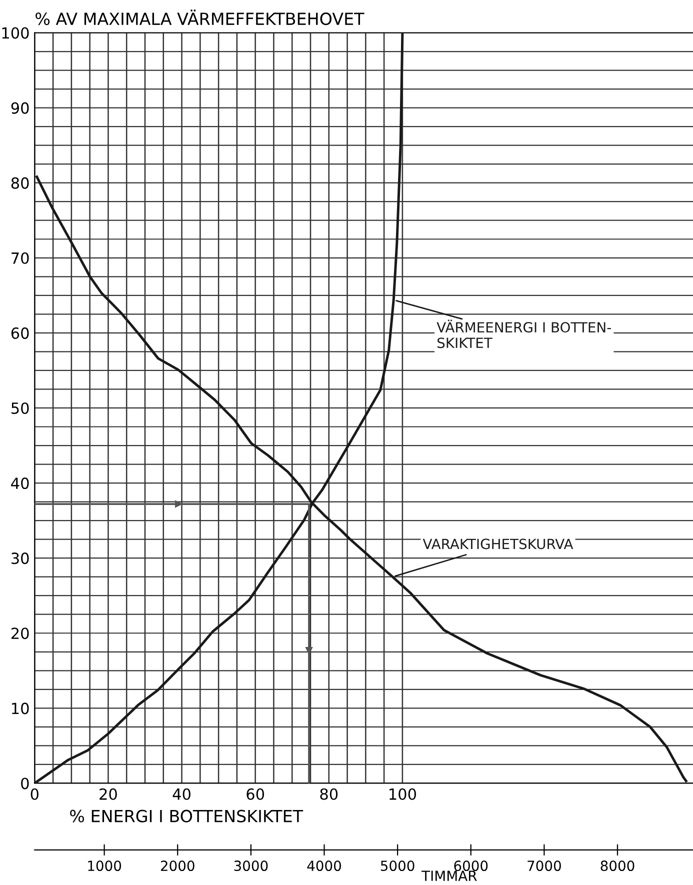 This screenshot has height=885, width=693. Describe the element at coordinates (498, 544) in the screenshot. I see `text: VARAKTIGHETSKURVA` at that location.